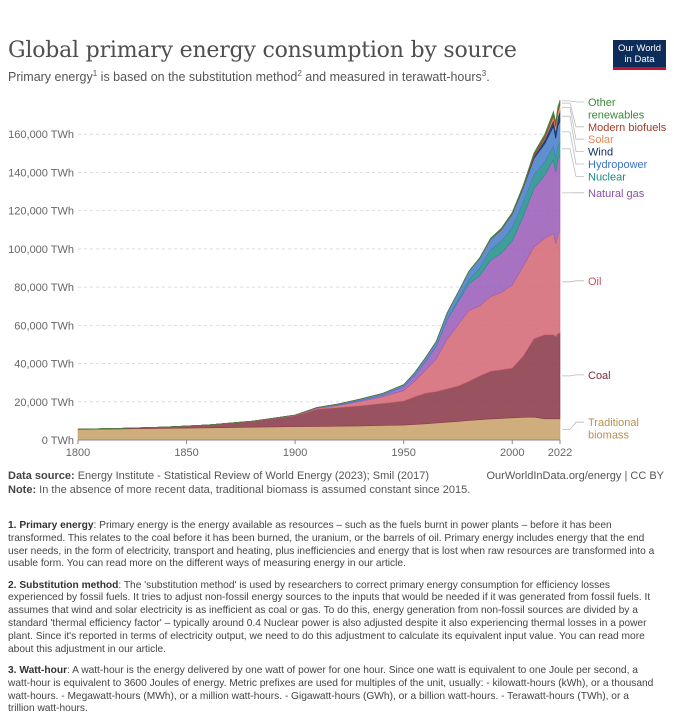  Describe the element at coordinates (573, 281) in the screenshot. I see `legend-connector-oil` at that location.